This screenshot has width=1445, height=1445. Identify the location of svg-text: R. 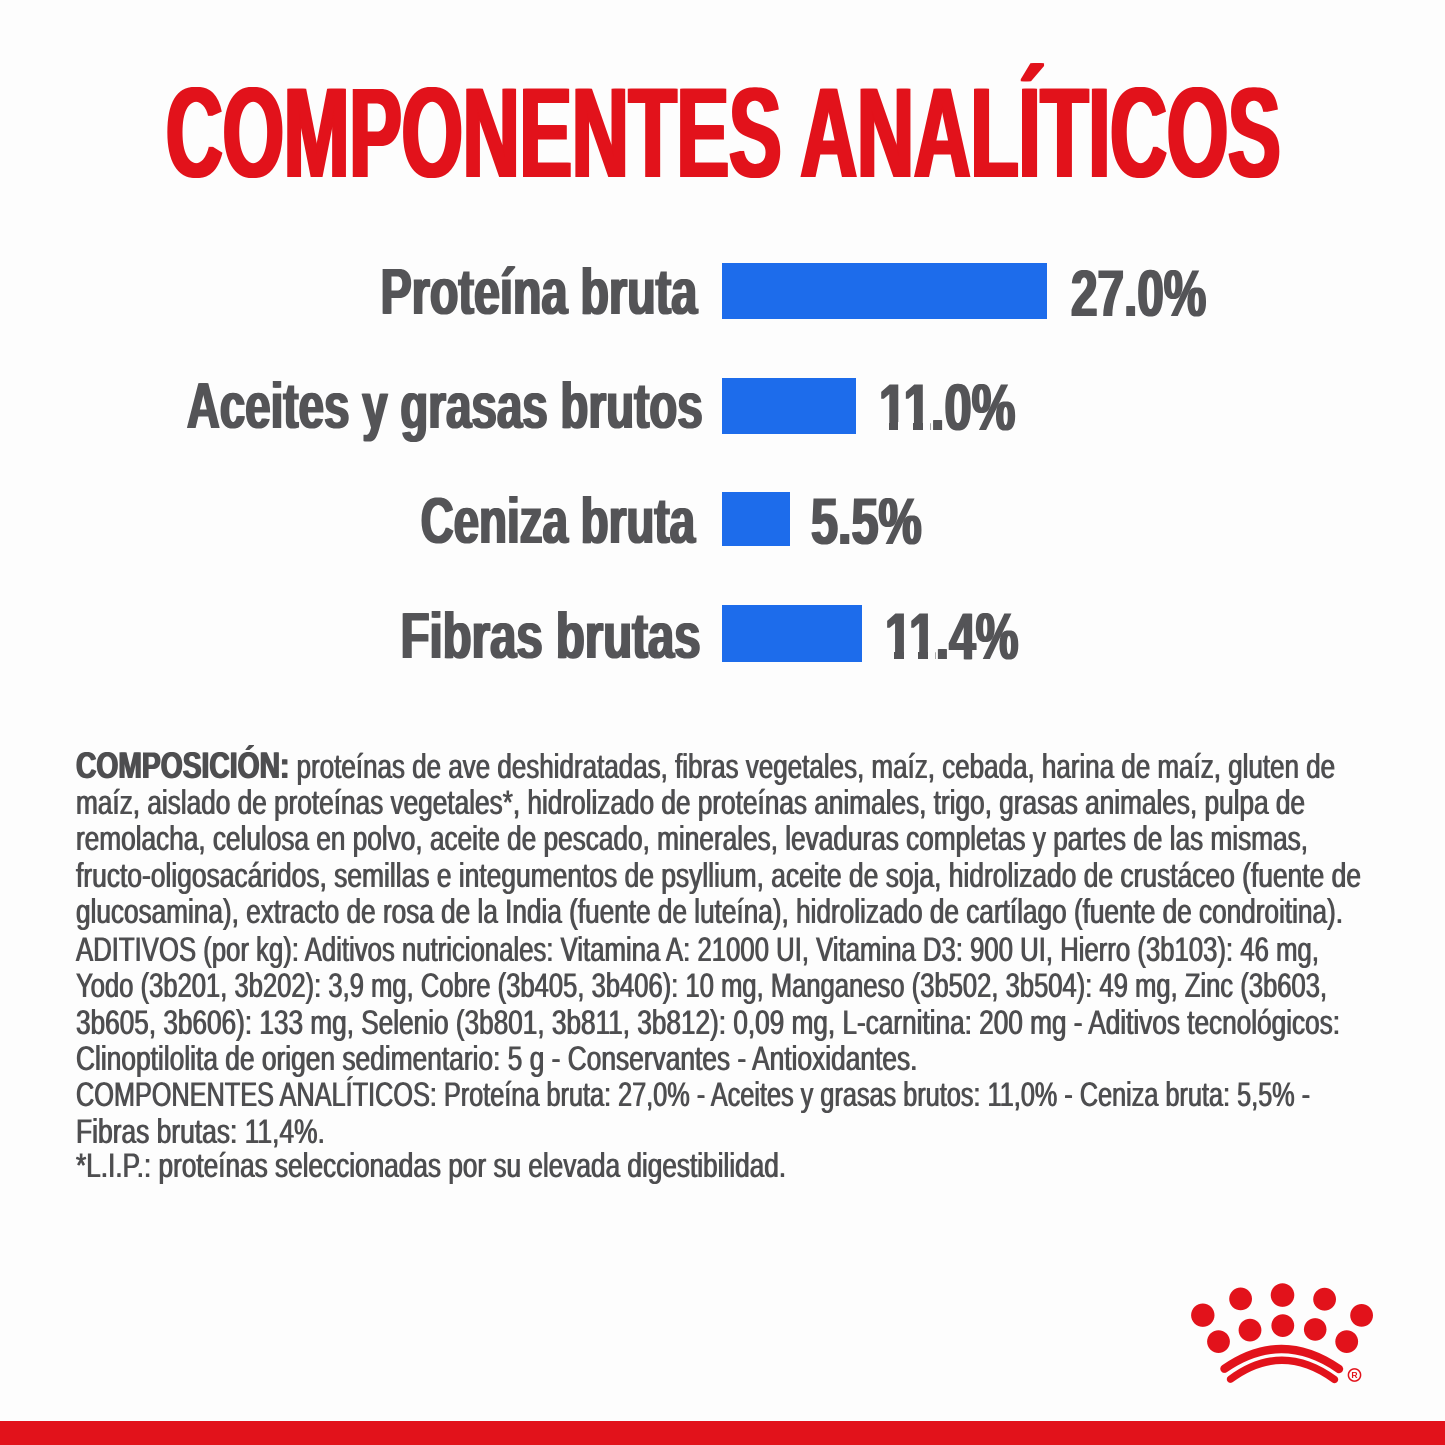
(1354, 1375).